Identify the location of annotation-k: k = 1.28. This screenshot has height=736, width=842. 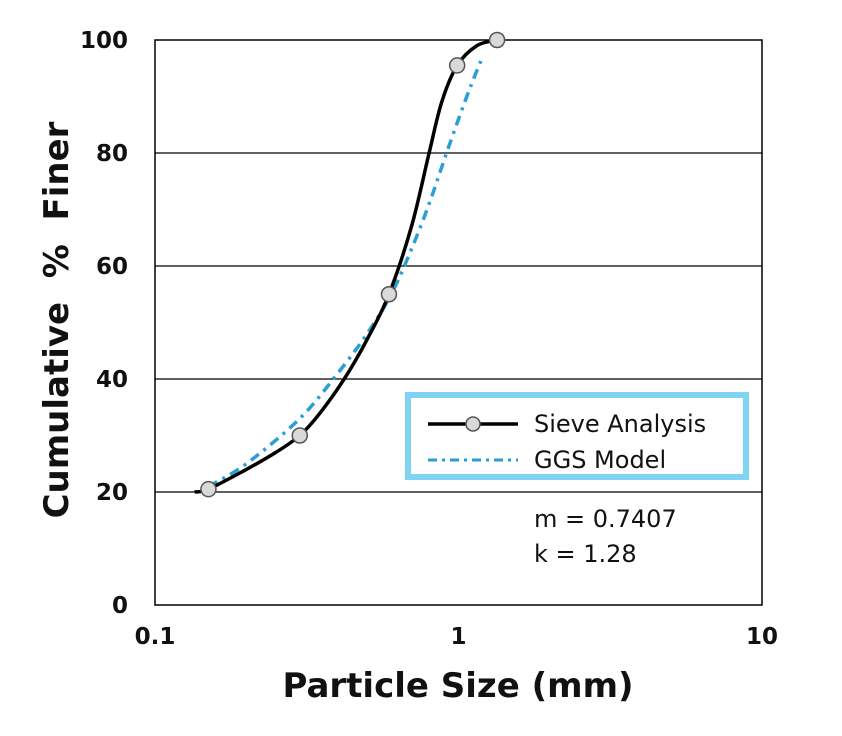
(585, 554).